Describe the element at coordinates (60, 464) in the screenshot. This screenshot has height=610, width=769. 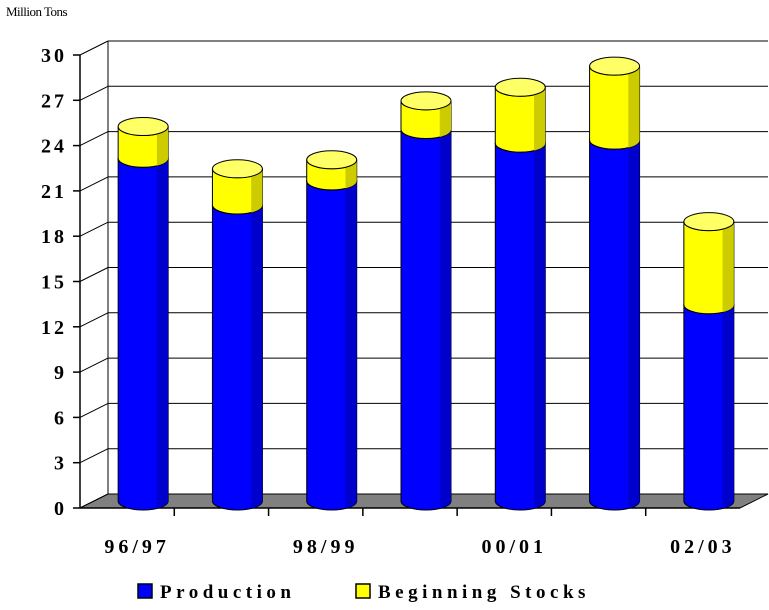
I see `y-tick-label: 3` at that location.